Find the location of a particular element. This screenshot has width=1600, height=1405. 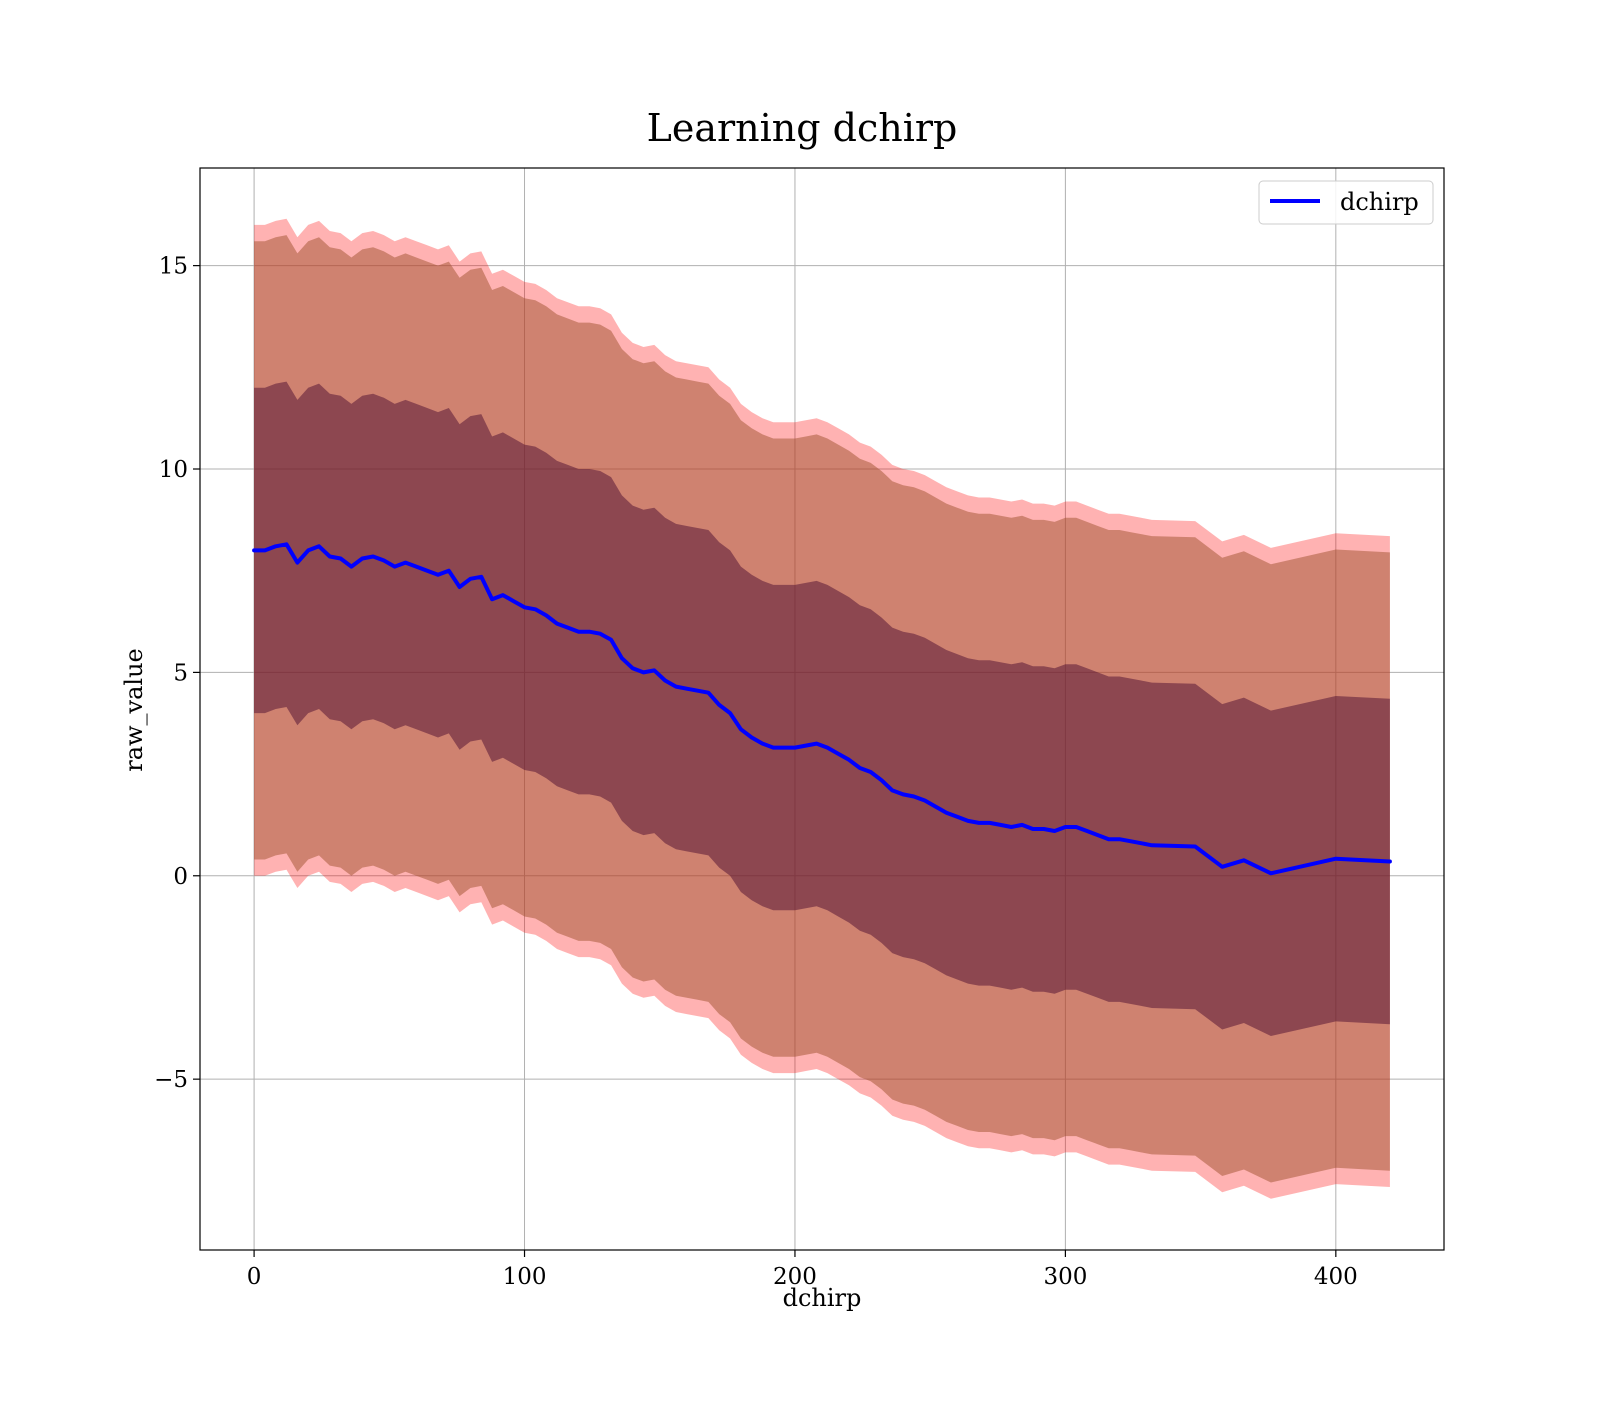

y-tick-label: 0 is located at coordinates (180, 877).